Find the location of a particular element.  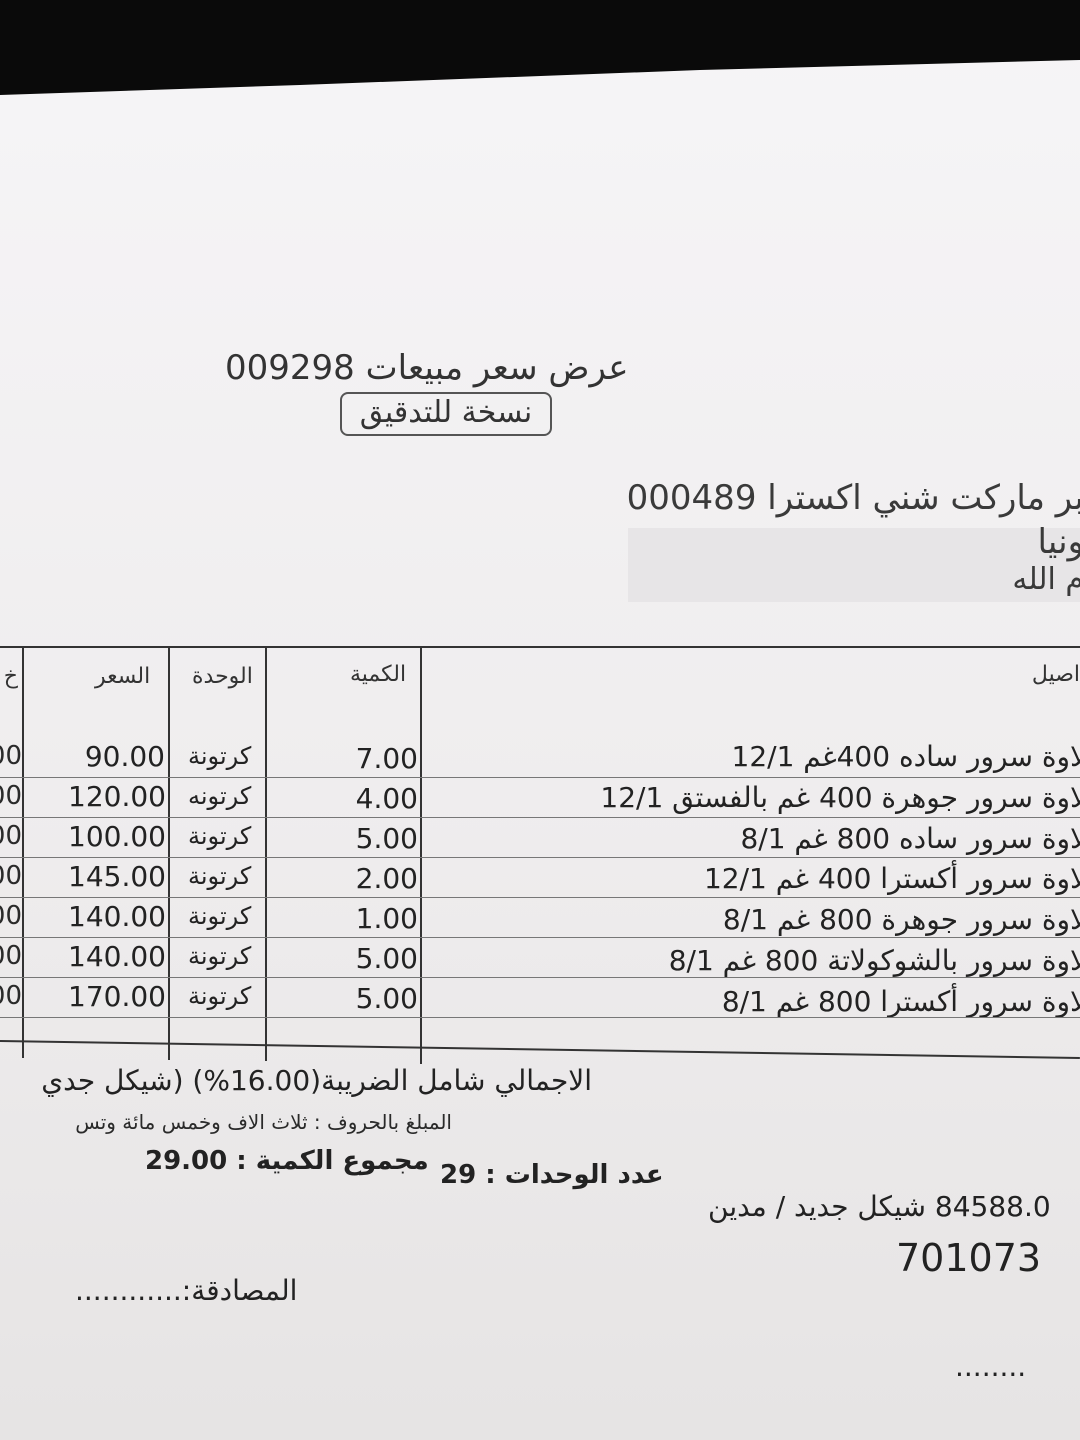

customer-line-2: ونيا is located at coordinates (1058, 542).